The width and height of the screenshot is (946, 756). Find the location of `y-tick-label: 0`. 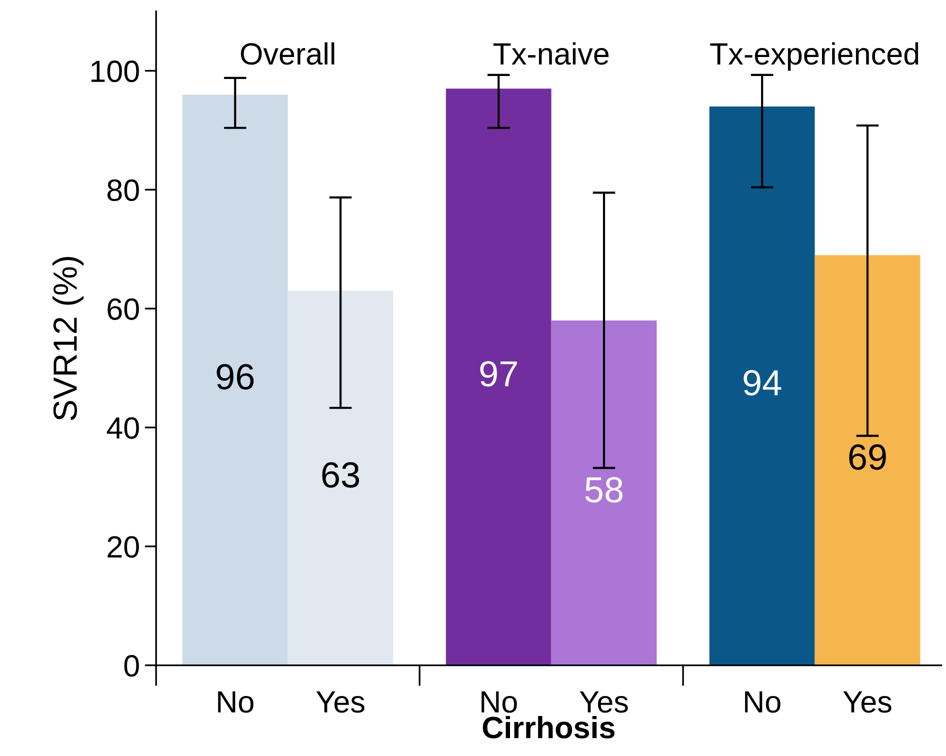

y-tick-label: 0 is located at coordinates (131, 666).